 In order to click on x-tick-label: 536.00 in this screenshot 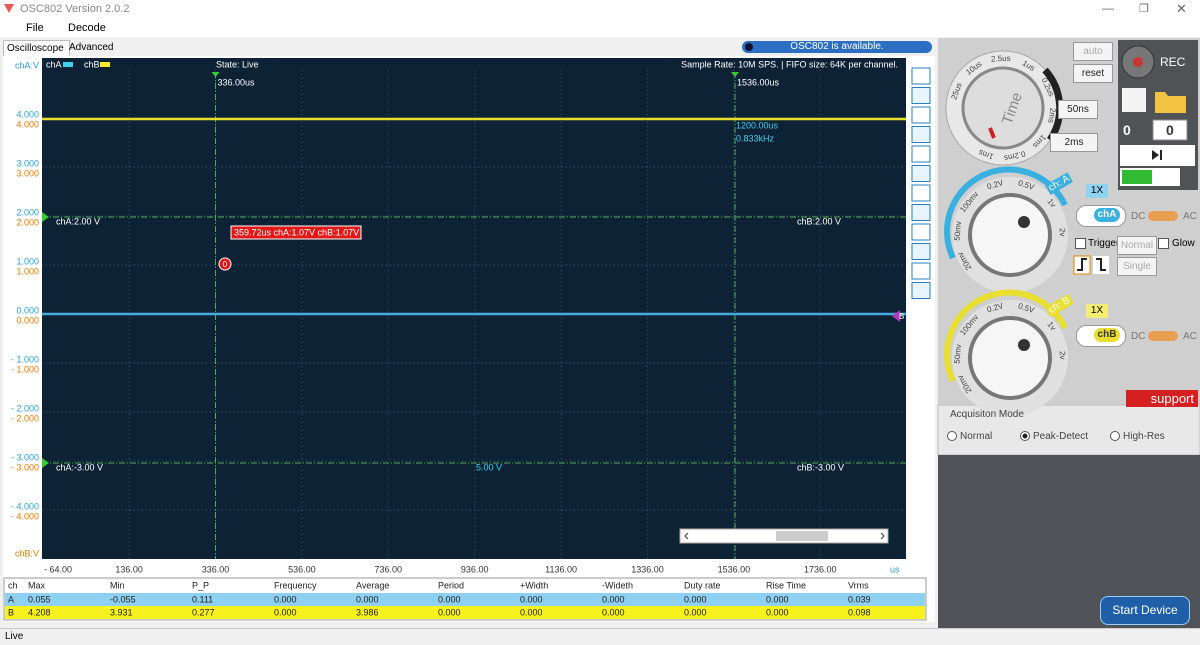, I will do `click(302, 569)`.